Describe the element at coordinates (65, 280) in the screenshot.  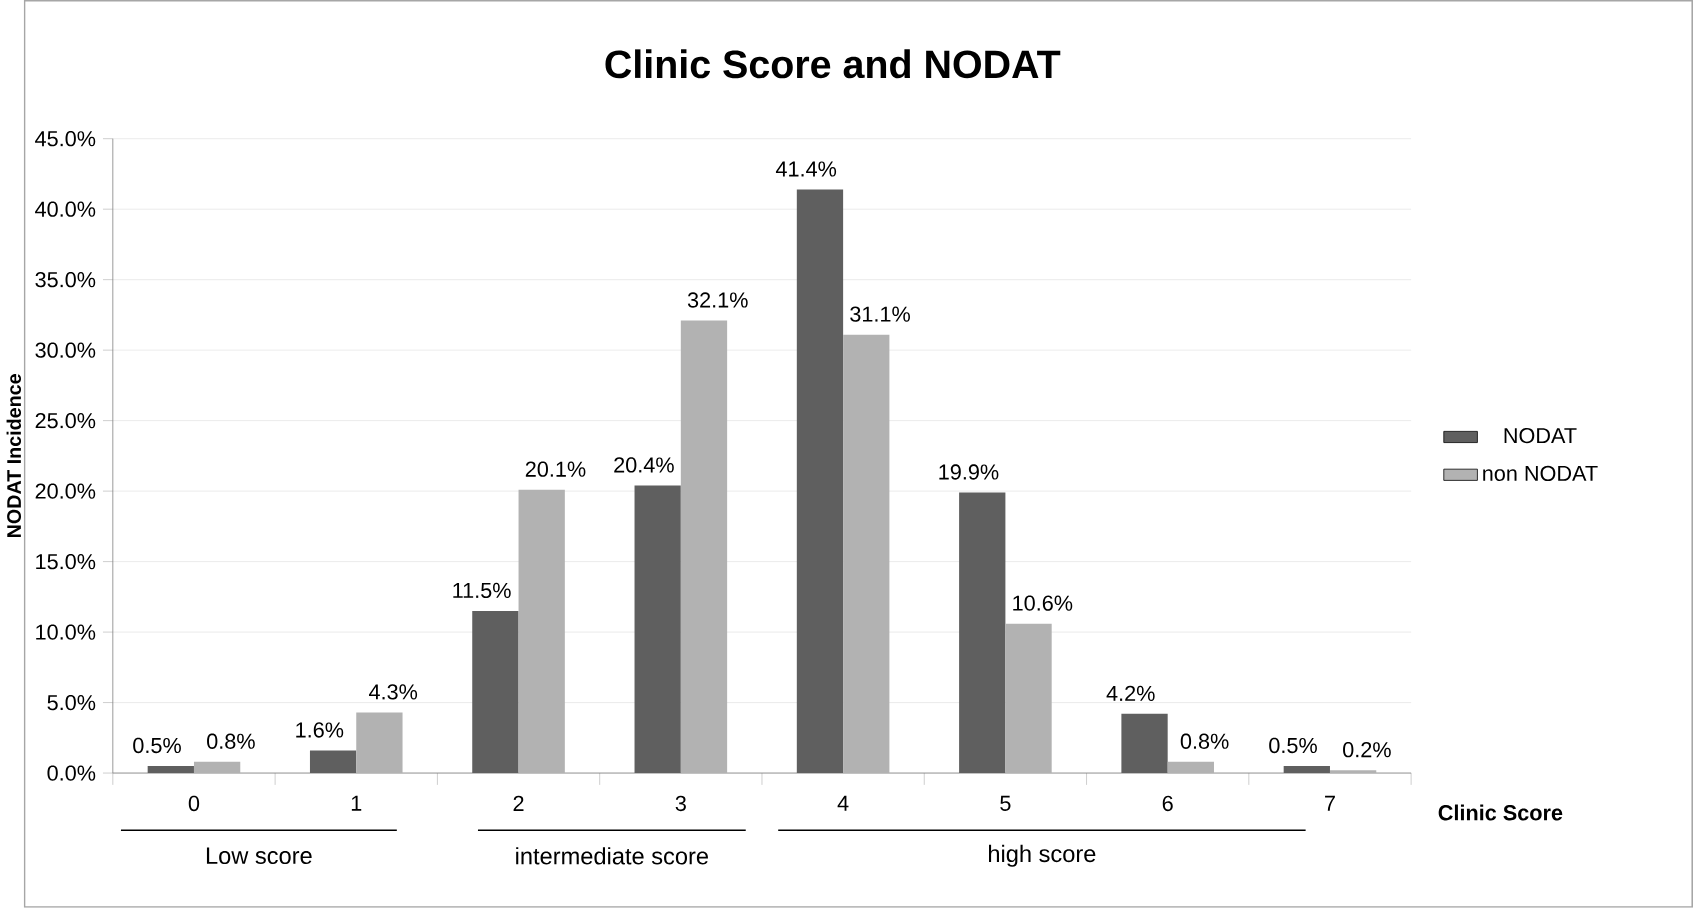
I see `y-tick-label: 35.0%` at that location.